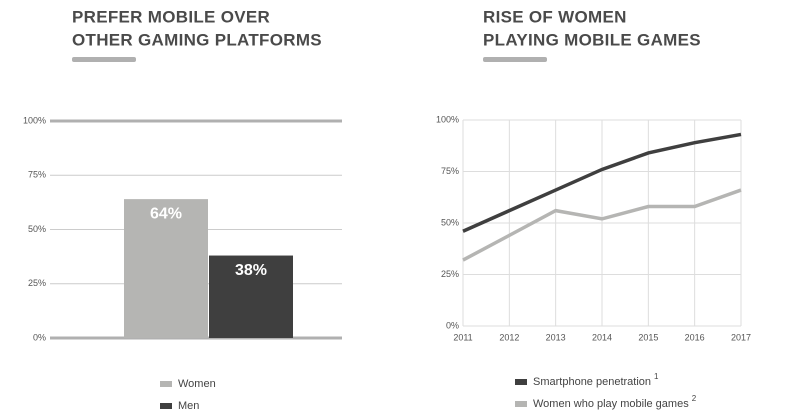  I want to click on legend-label: Women who play mobile games 2, so click(615, 402).